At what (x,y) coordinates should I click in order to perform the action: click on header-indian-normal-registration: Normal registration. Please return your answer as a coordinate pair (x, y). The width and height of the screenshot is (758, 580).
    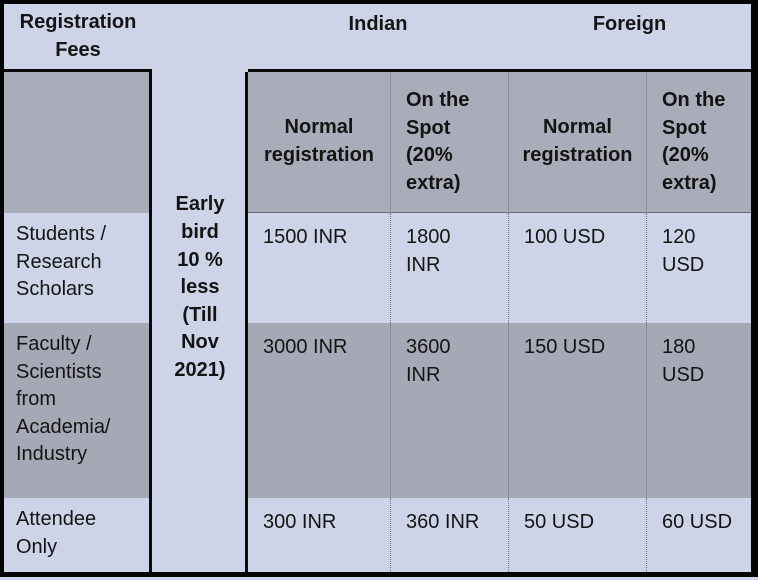
    Looking at the image, I should click on (319, 142).